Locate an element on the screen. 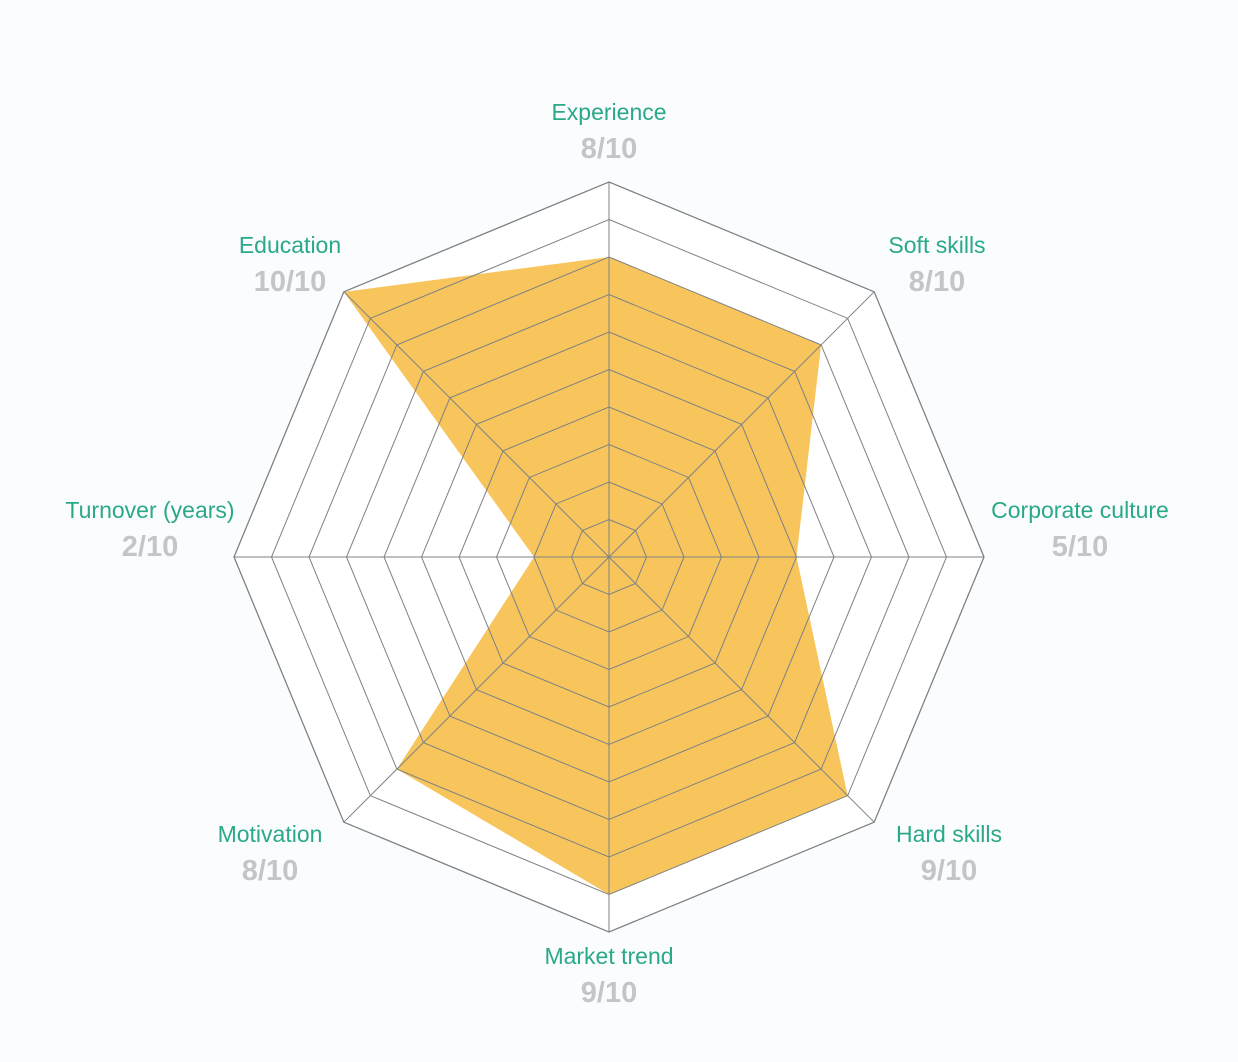 This screenshot has width=1238, height=1062. axis-label-0: Experience is located at coordinates (608, 112).